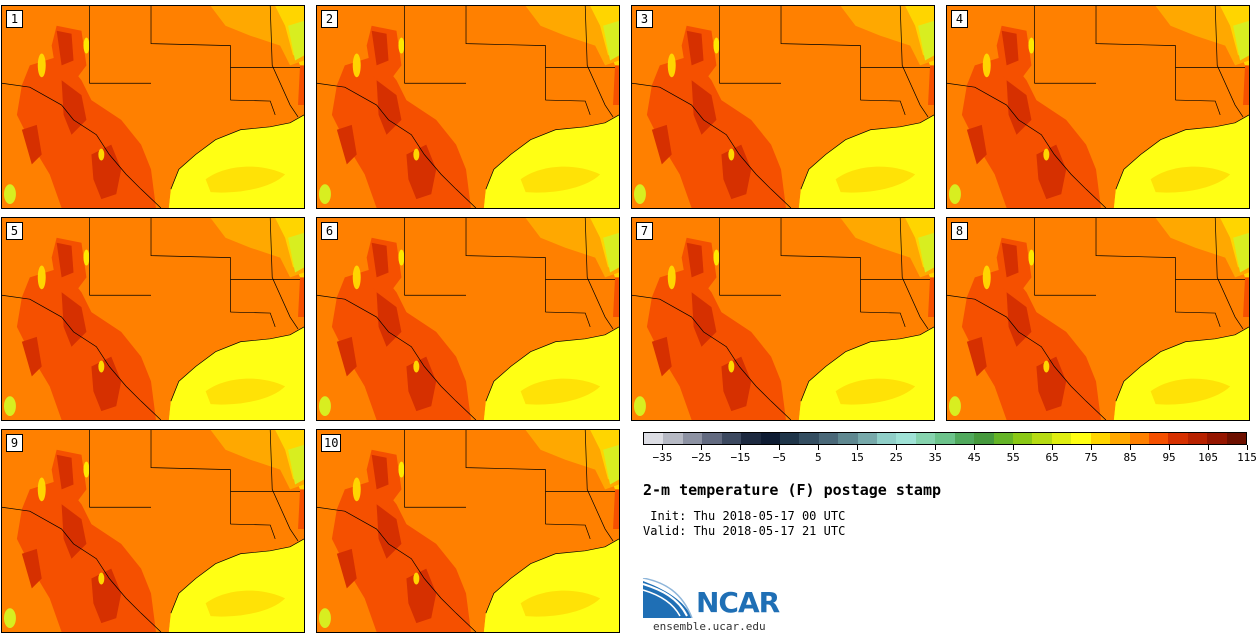 The width and height of the screenshot is (1260, 635). Describe the element at coordinates (744, 531) in the screenshot. I see `valid-time: Valid: Thu 2018-05-17 21 UTC` at that location.